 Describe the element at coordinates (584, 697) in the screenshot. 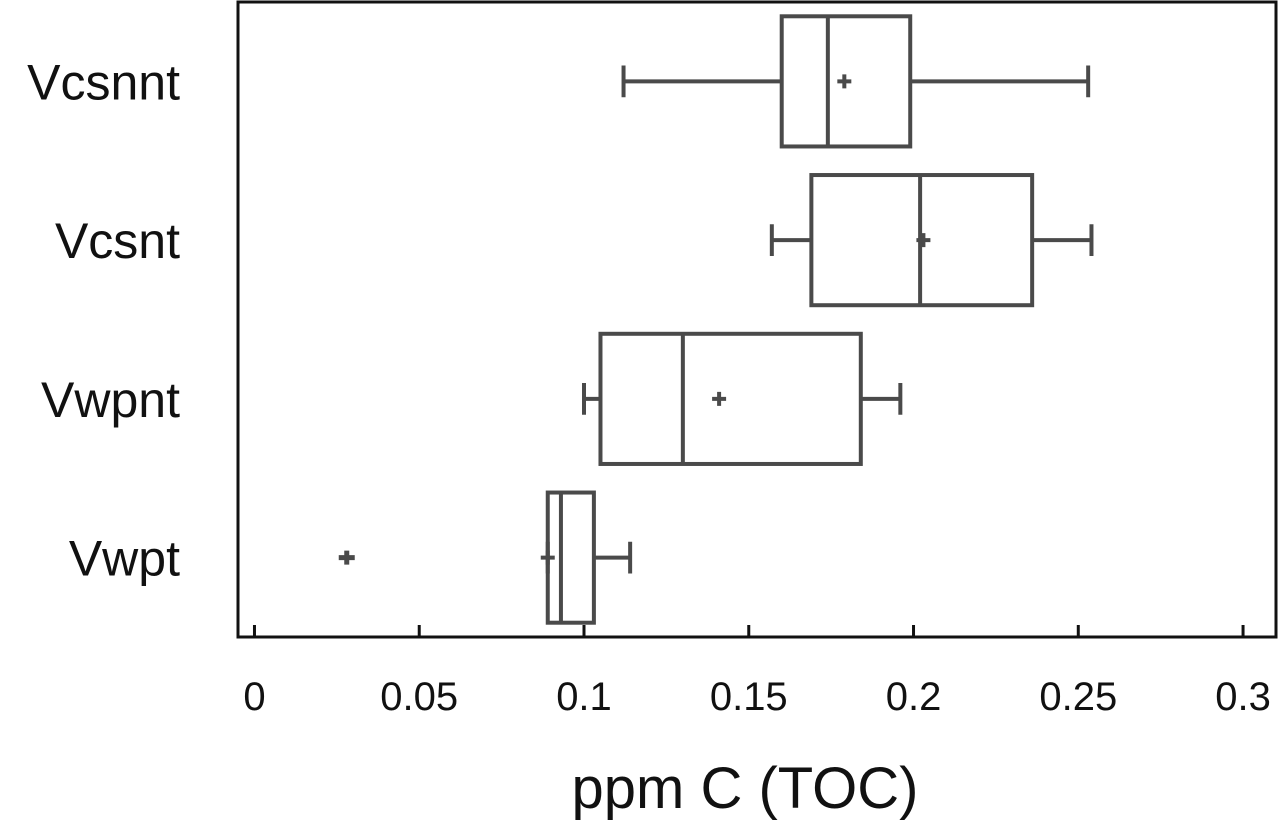

I see `x-tick-label: 0.1` at that location.